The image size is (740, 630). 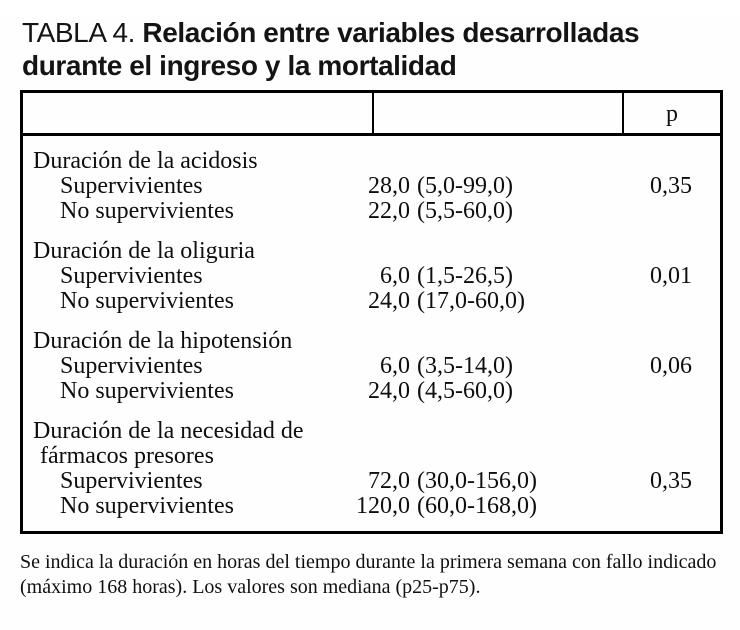 What do you see at coordinates (145, 161) in the screenshot?
I see `group-label: Duración de la acidosis` at bounding box center [145, 161].